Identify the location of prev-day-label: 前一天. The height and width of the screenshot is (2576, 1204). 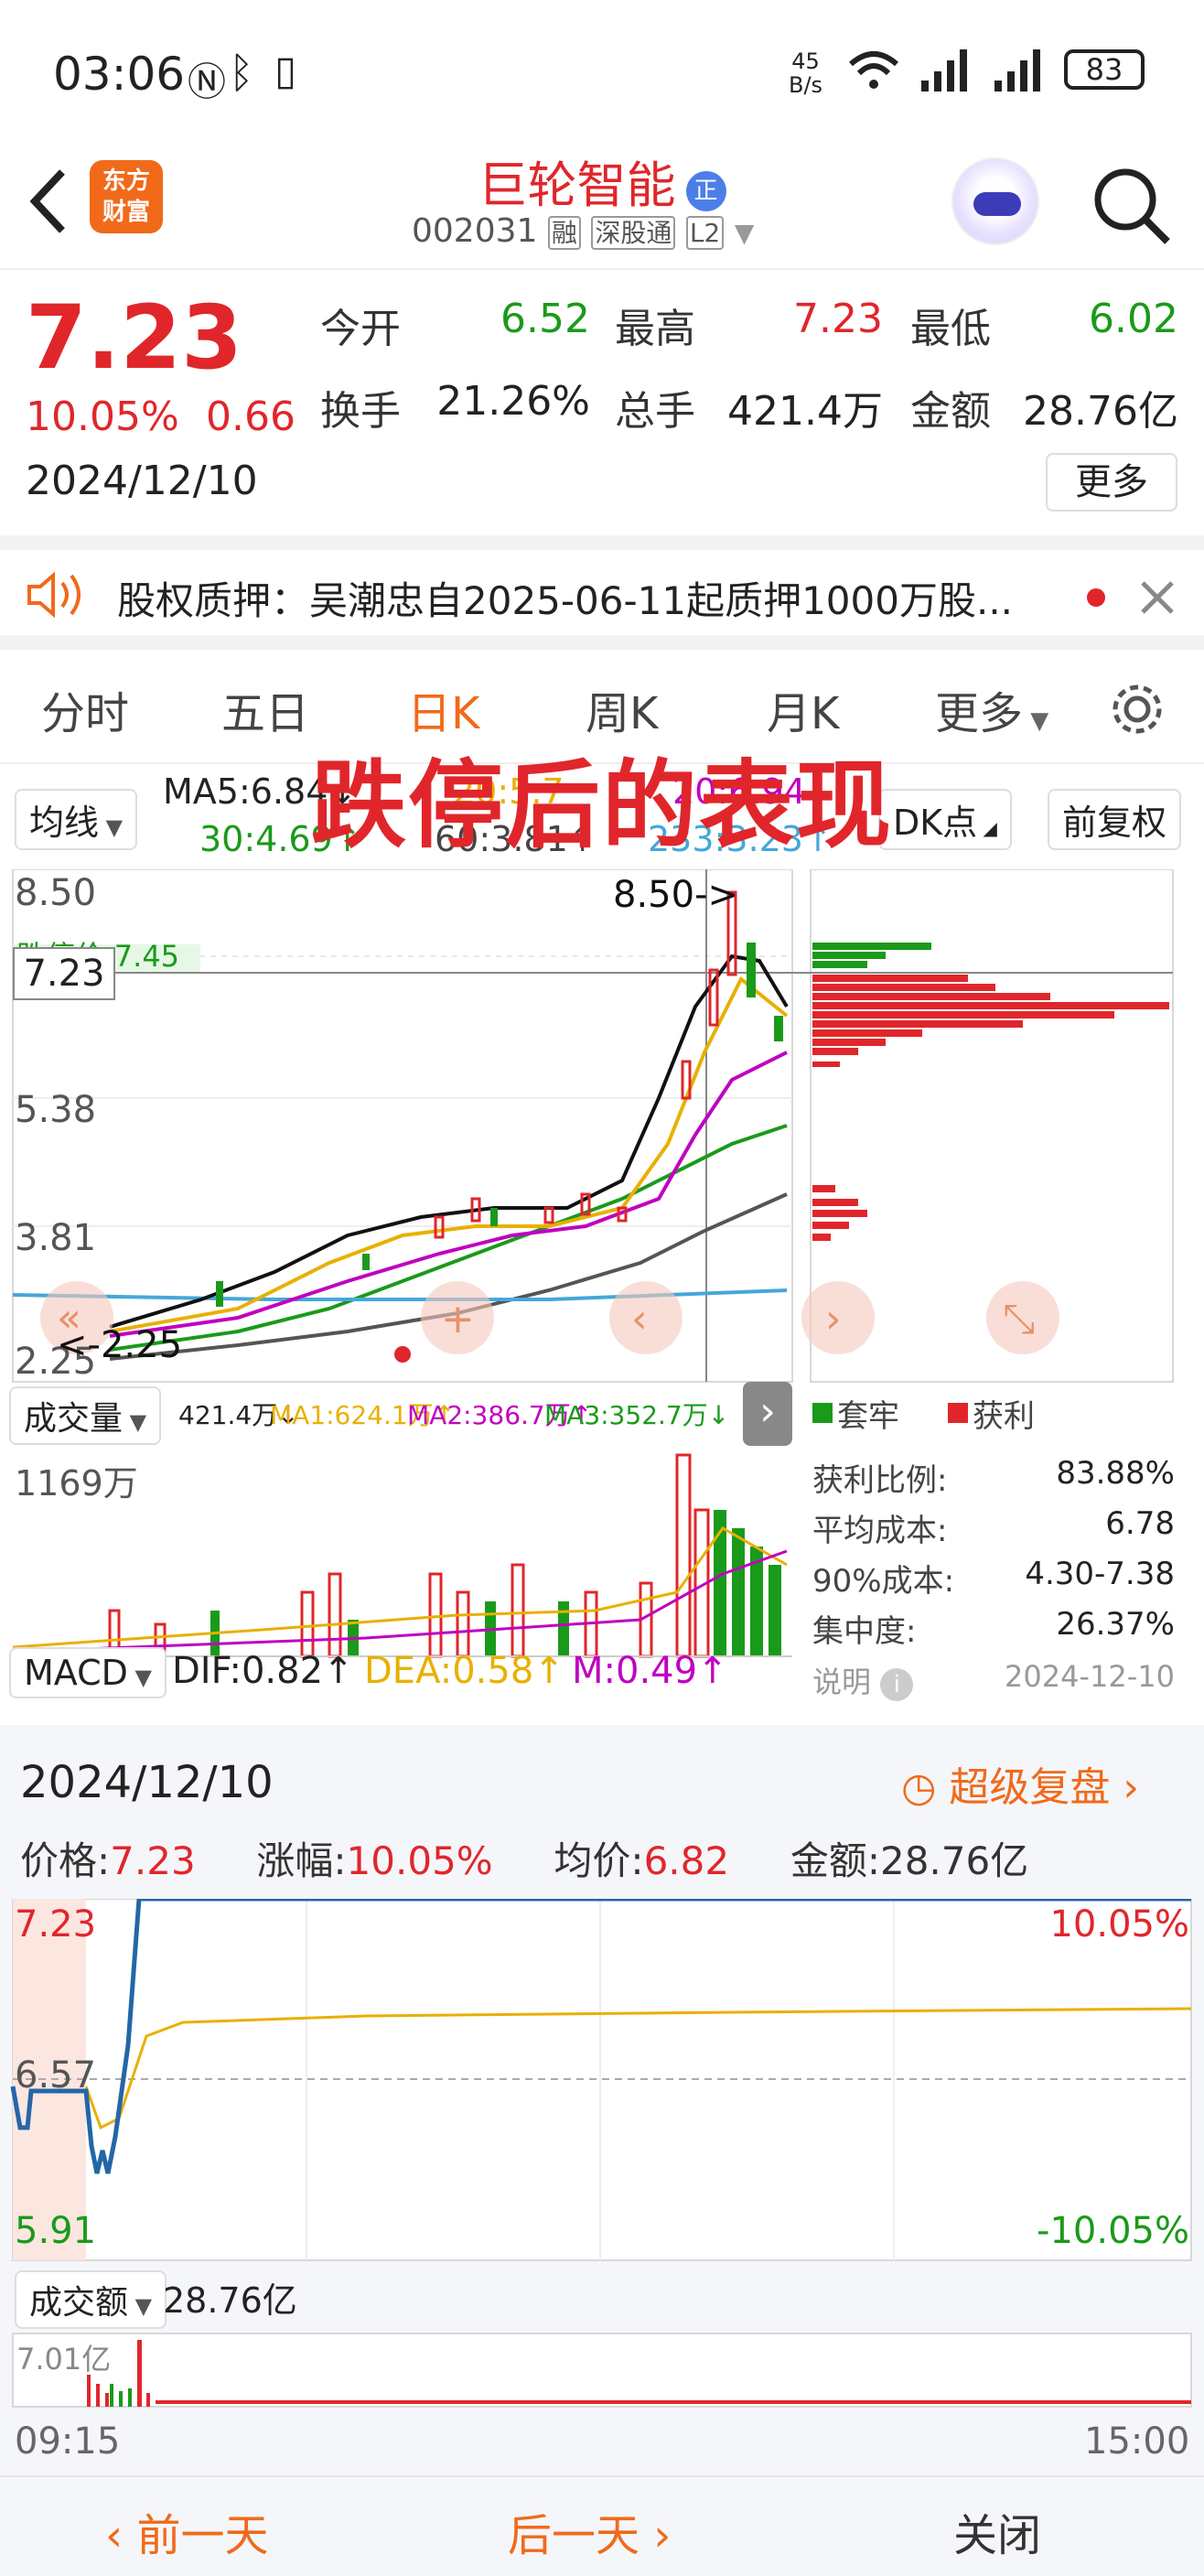
(202, 2535).